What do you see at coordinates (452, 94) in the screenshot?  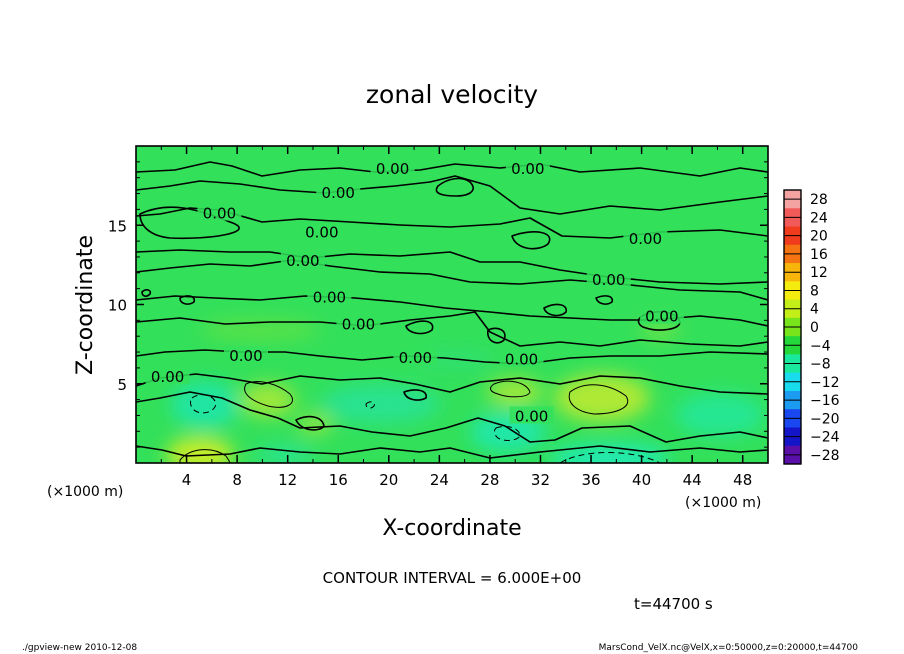 I see `chart-title: zonal velocity` at bounding box center [452, 94].